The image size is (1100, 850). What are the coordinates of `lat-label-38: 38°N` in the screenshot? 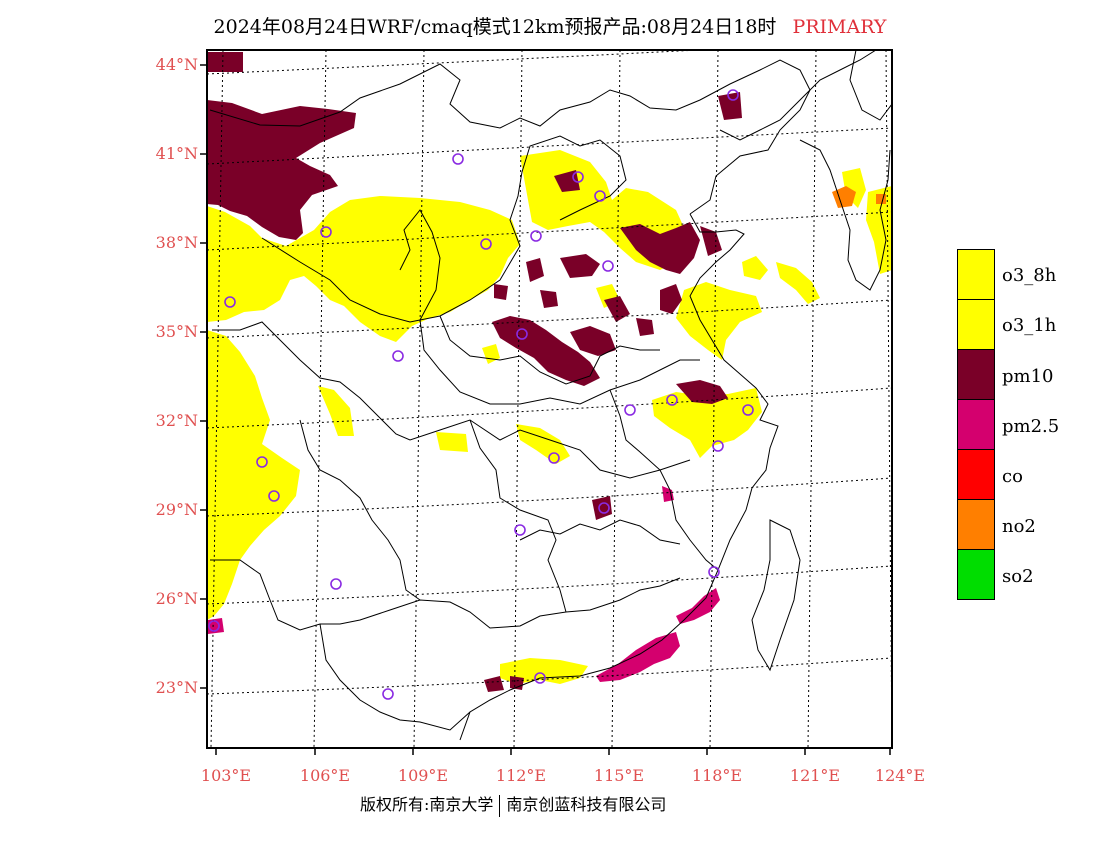 It's located at (176, 242).